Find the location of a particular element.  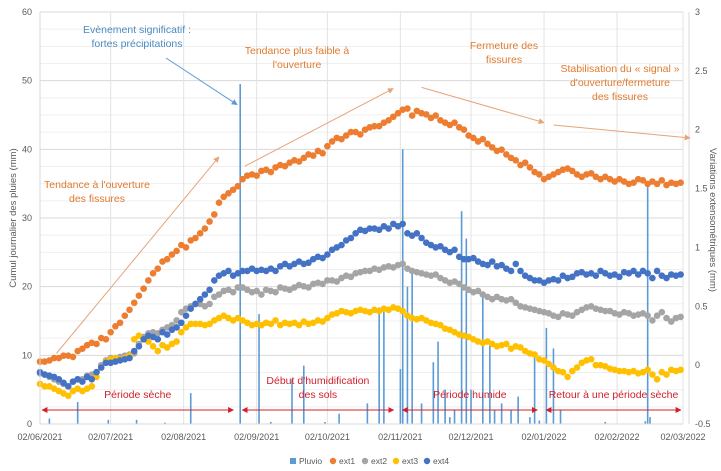

y-right-tick-label: 0 is located at coordinates (697, 365).